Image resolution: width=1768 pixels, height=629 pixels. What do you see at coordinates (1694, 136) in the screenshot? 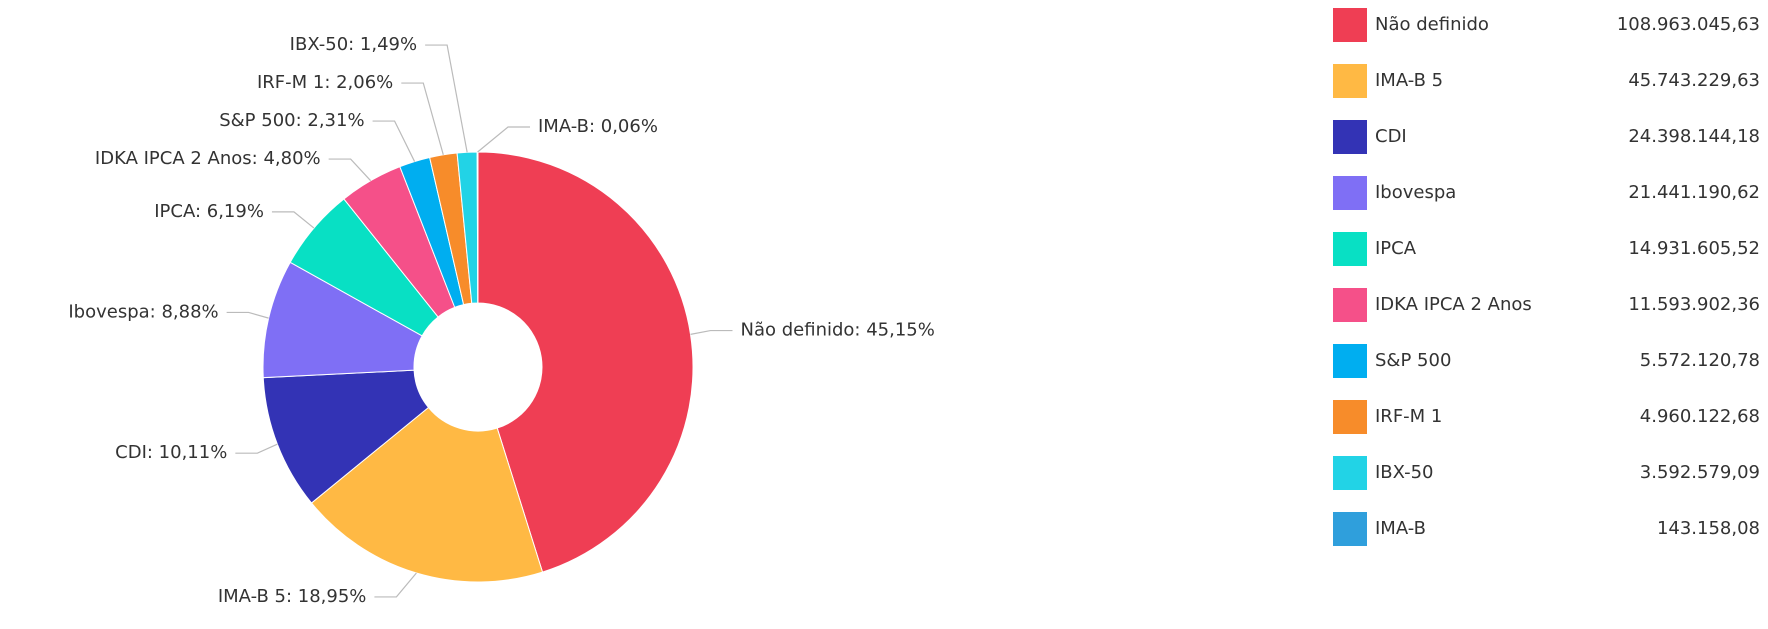
I see `legend-value: 24.398.144,18` at bounding box center [1694, 136].